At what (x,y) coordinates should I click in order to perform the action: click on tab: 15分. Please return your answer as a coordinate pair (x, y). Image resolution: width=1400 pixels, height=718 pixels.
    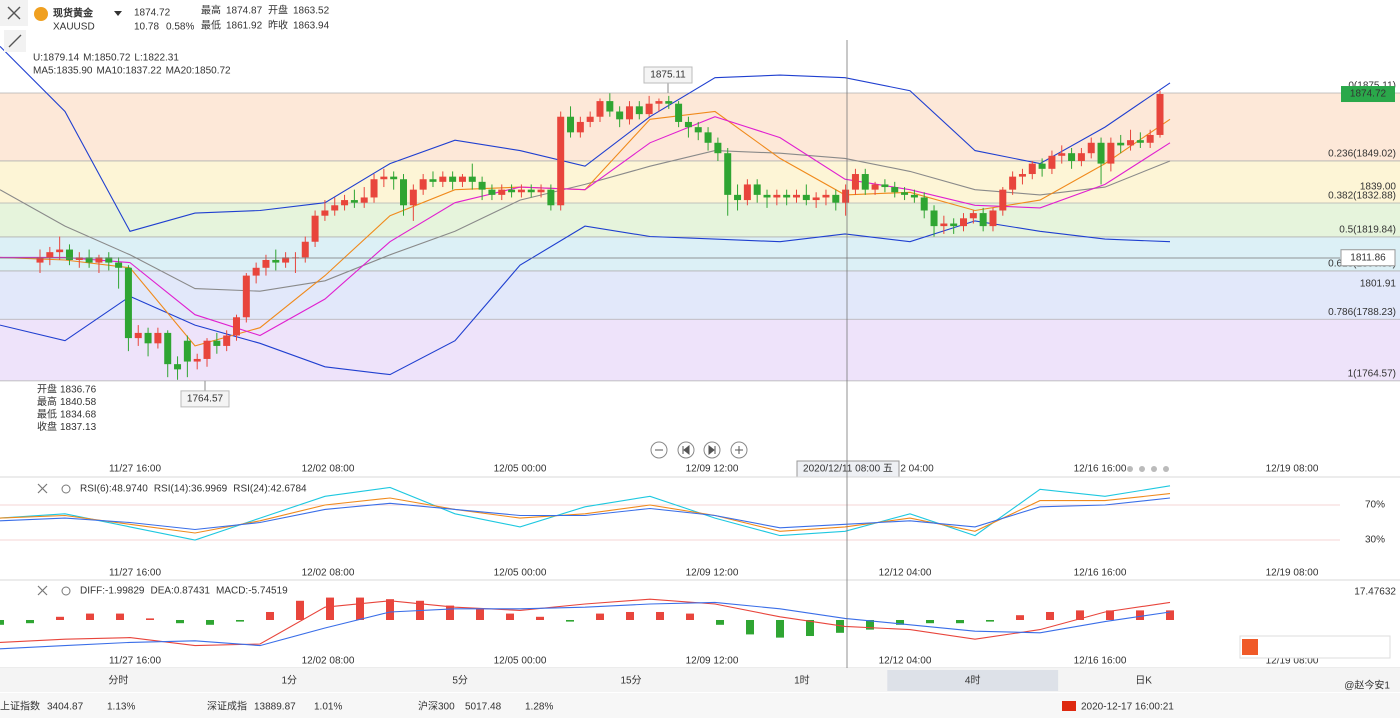
    Looking at the image, I should click on (630, 681).